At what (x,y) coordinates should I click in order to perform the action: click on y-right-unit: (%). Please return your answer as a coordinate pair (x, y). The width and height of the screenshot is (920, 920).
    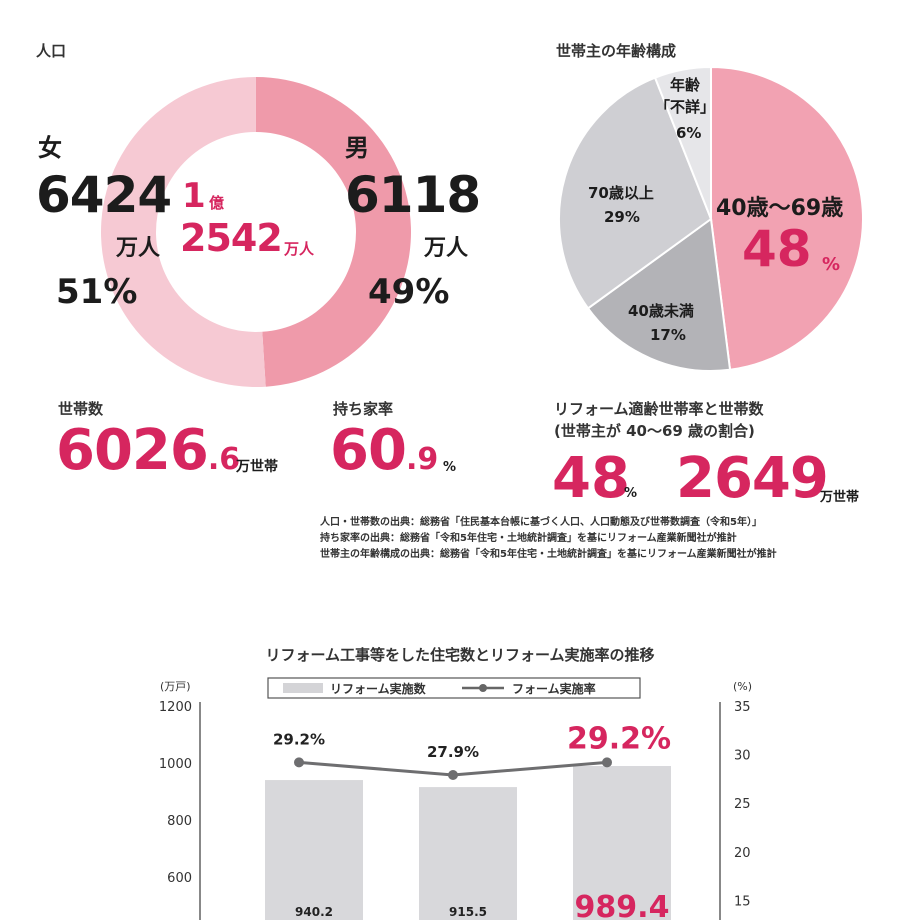
    Looking at the image, I should click on (742, 686).